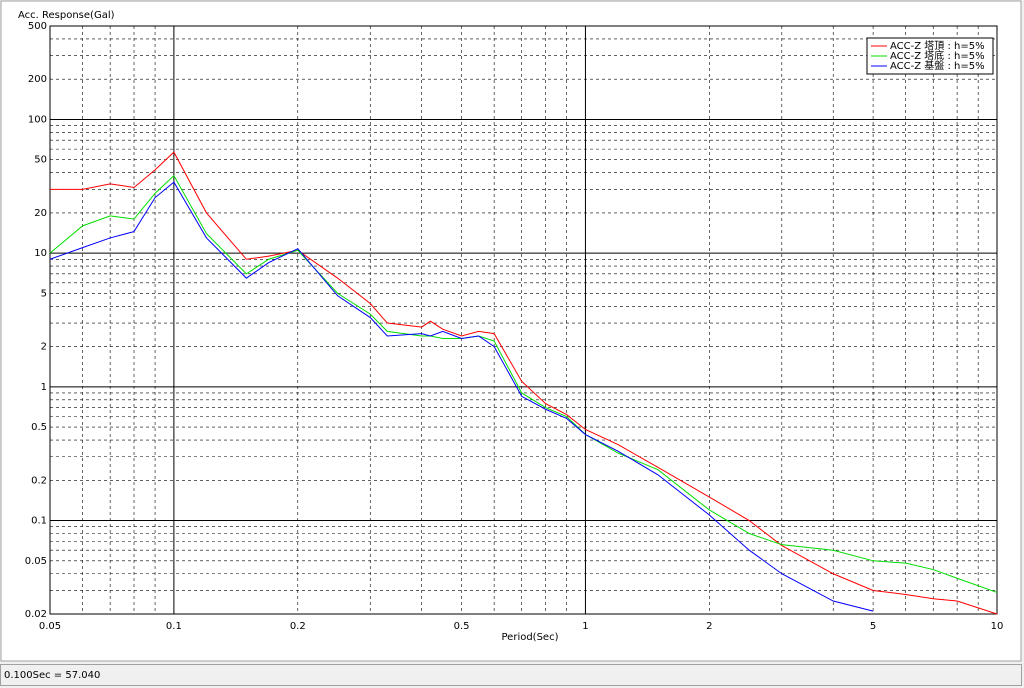  What do you see at coordinates (462, 626) in the screenshot?
I see `x-tick-label: 0.5` at bounding box center [462, 626].